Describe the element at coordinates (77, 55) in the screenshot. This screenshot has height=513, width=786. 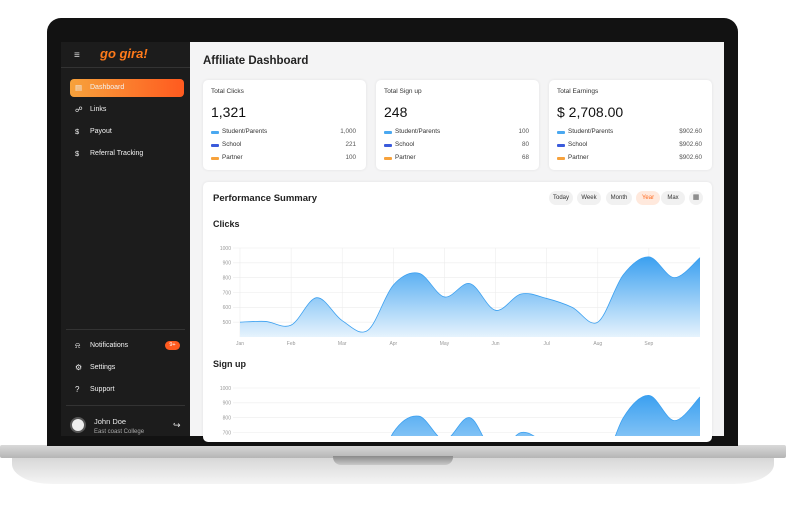
I see `menu-icon: ≡` at that location.